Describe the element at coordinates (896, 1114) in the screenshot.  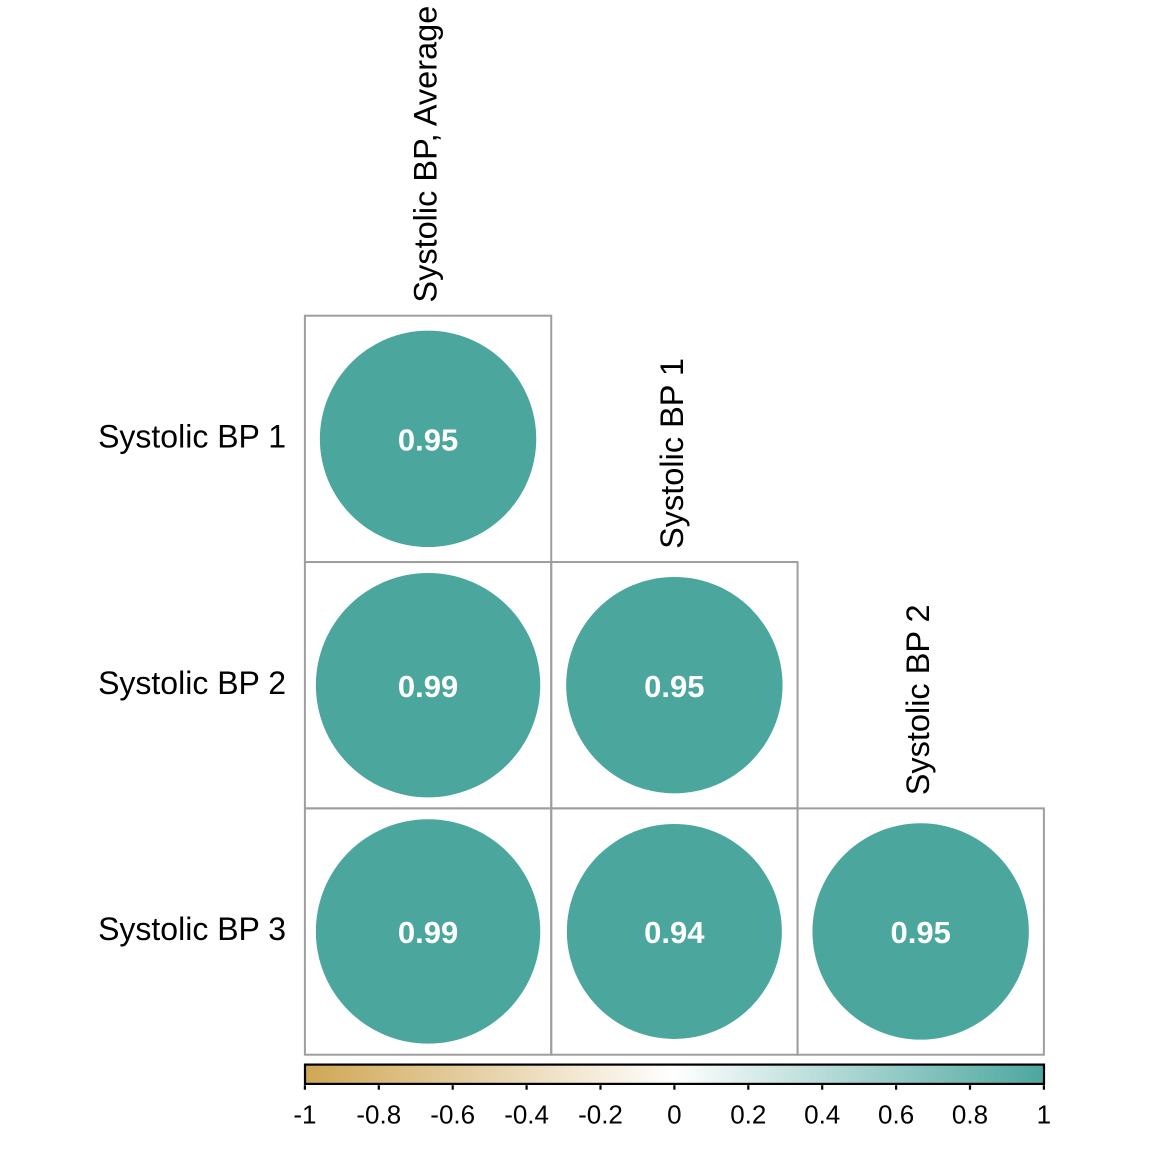
I see `svg-text: 0.6` at that location.